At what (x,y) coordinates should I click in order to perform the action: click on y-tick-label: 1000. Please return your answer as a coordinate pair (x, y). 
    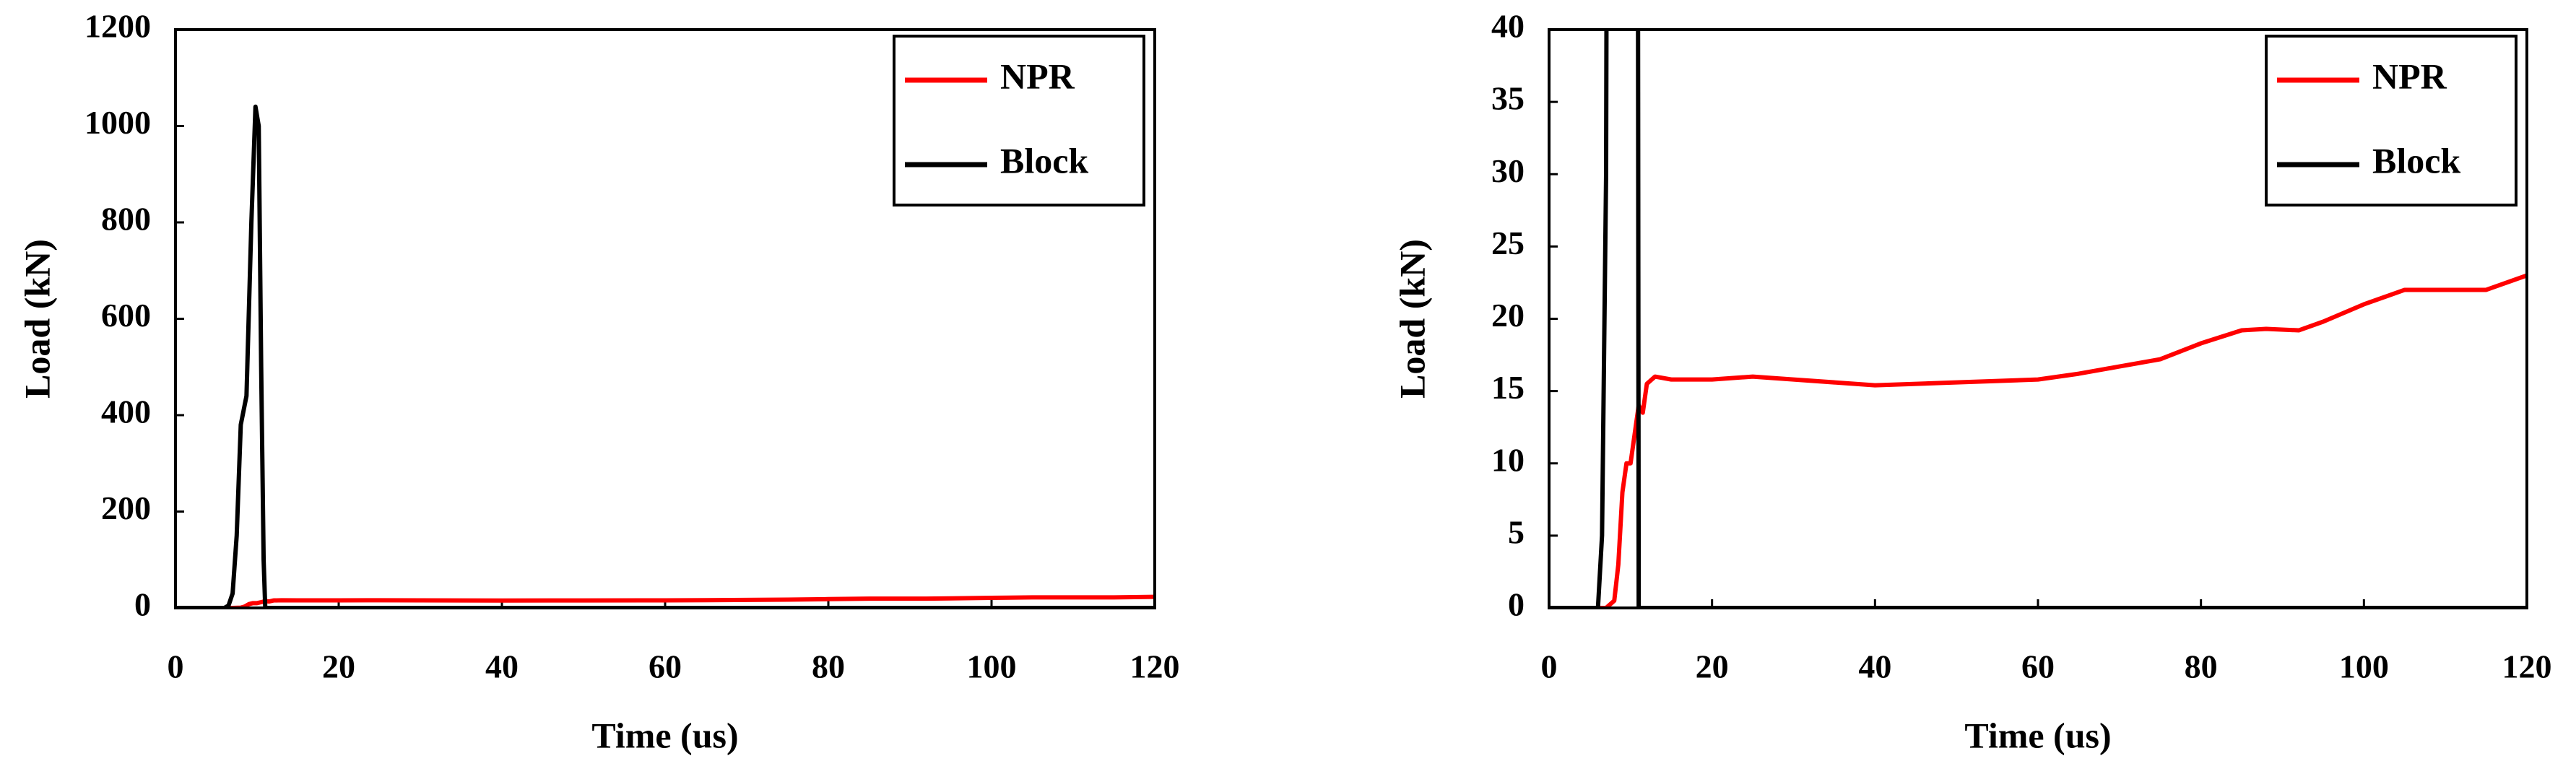
    Looking at the image, I should click on (117, 122).